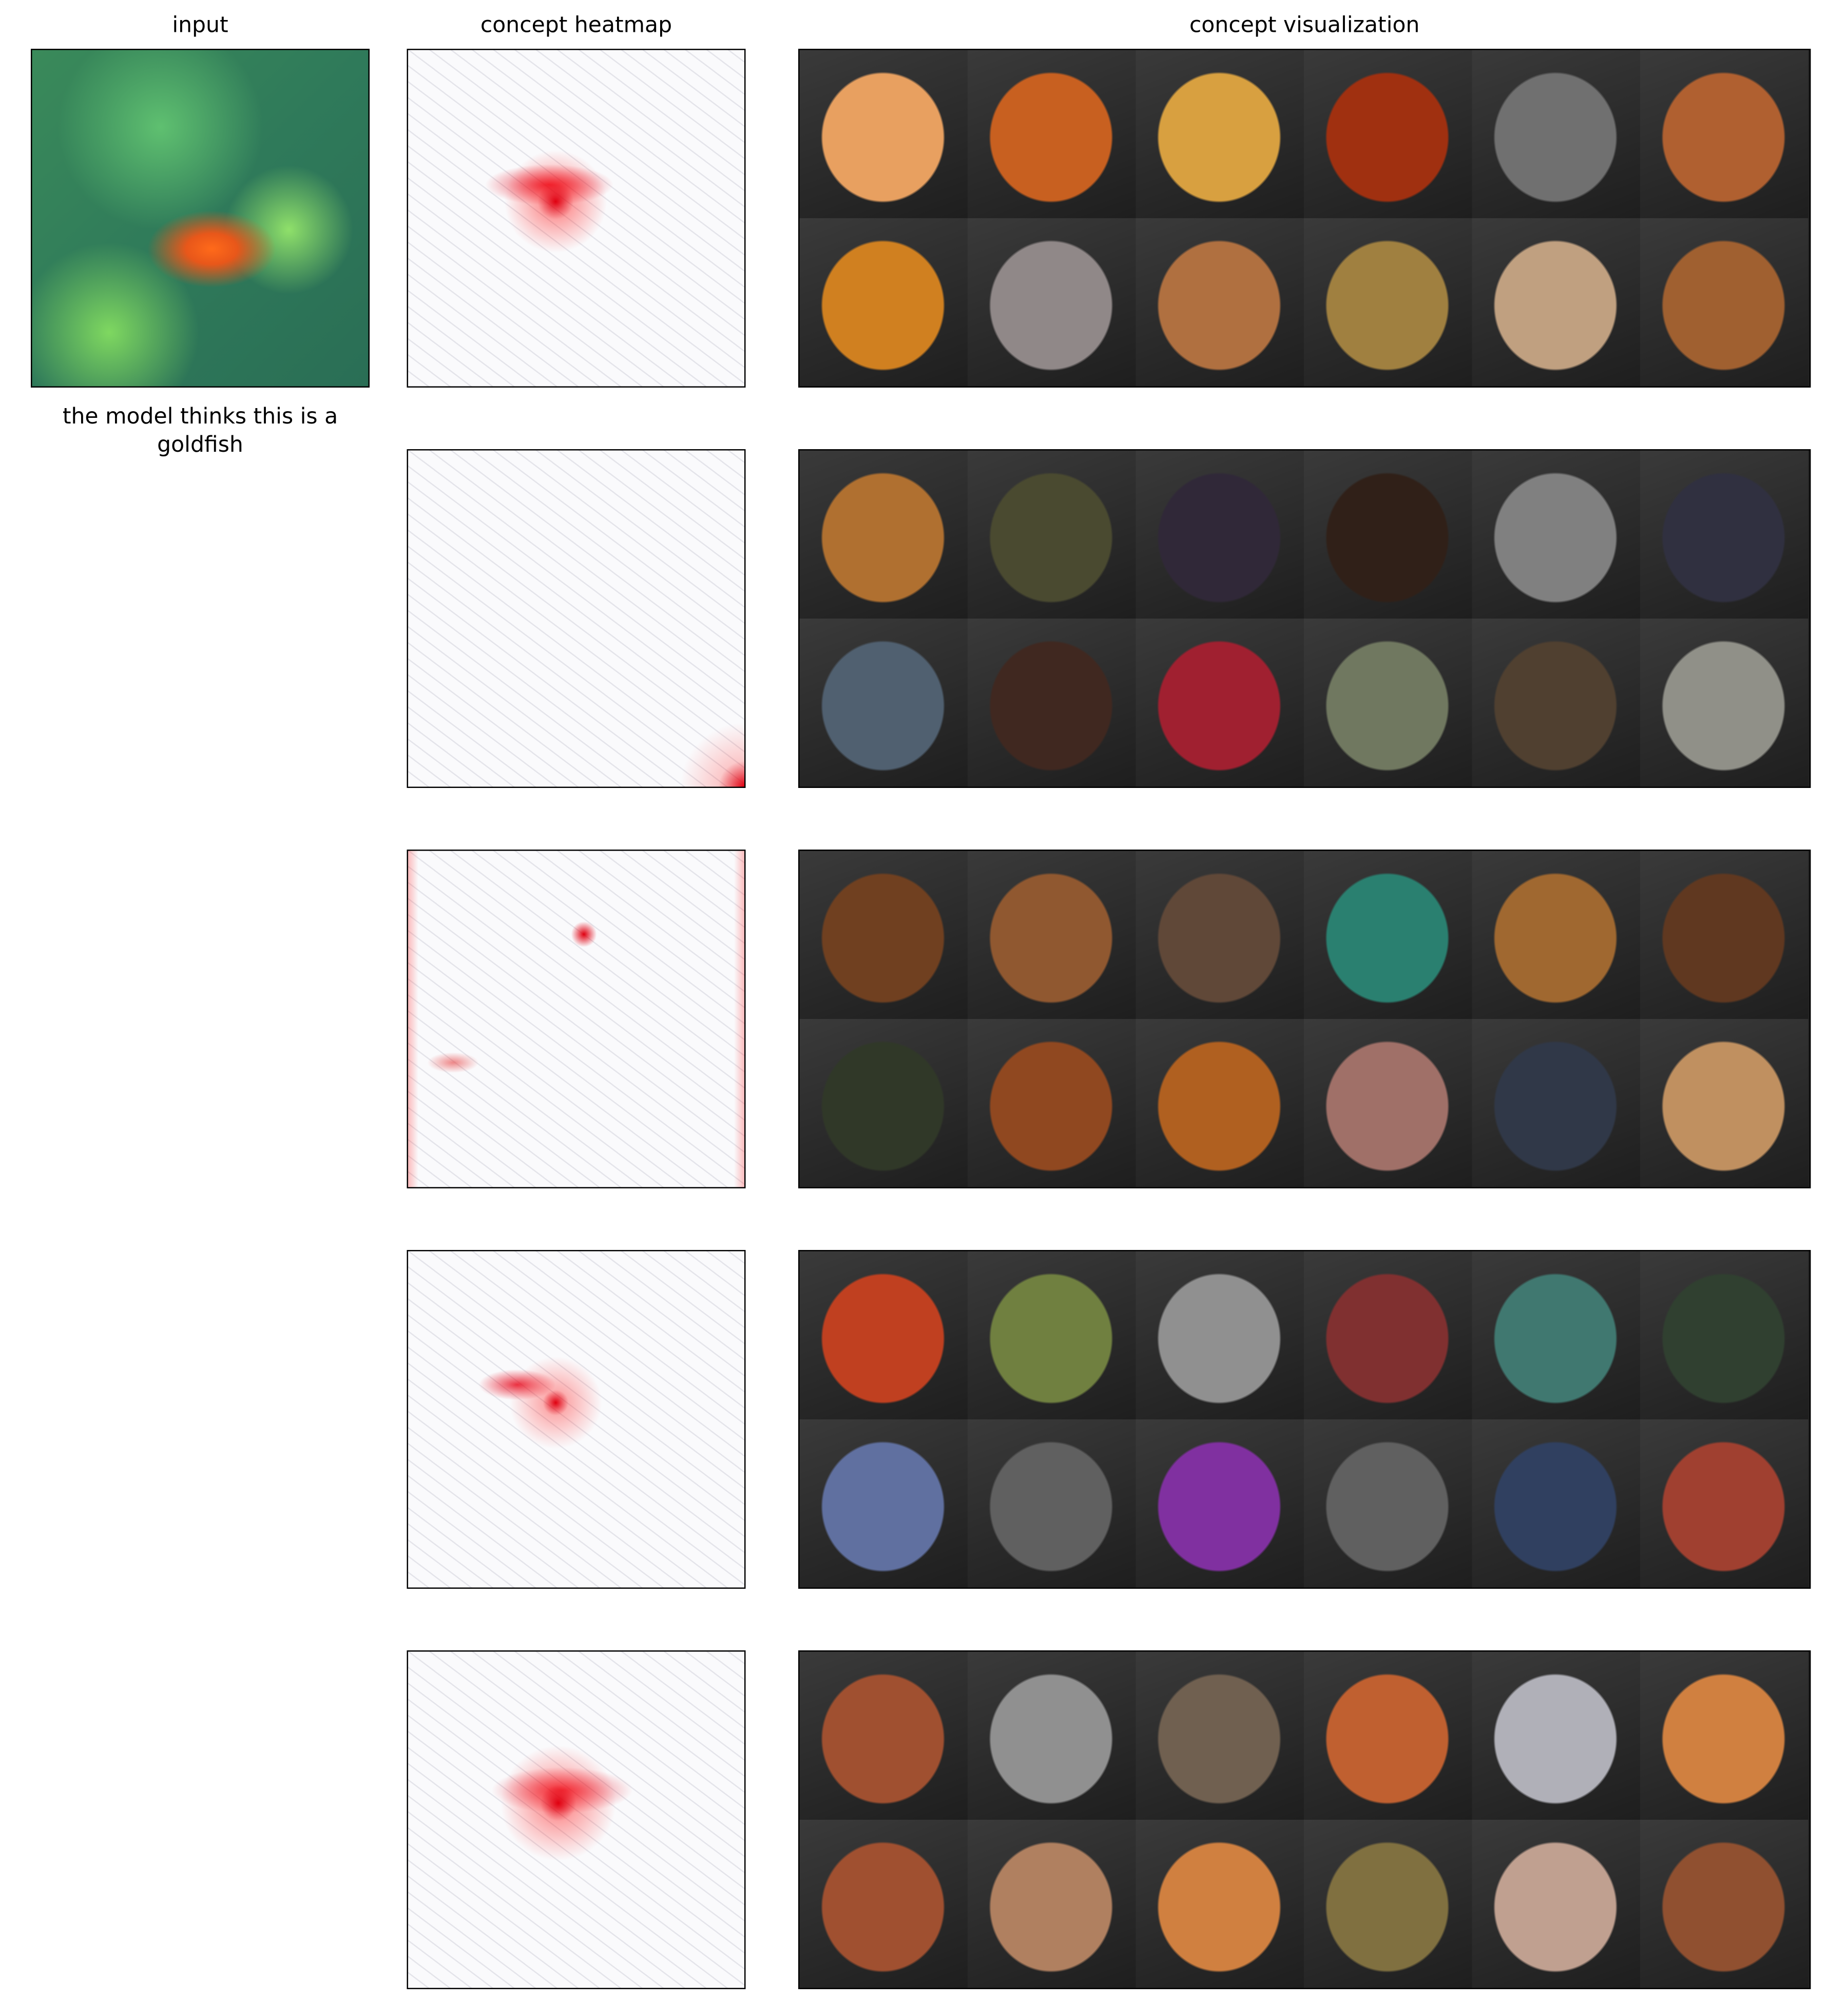 Image resolution: width=1848 pixels, height=2002 pixels. I want to click on column-header: input, so click(200, 25).